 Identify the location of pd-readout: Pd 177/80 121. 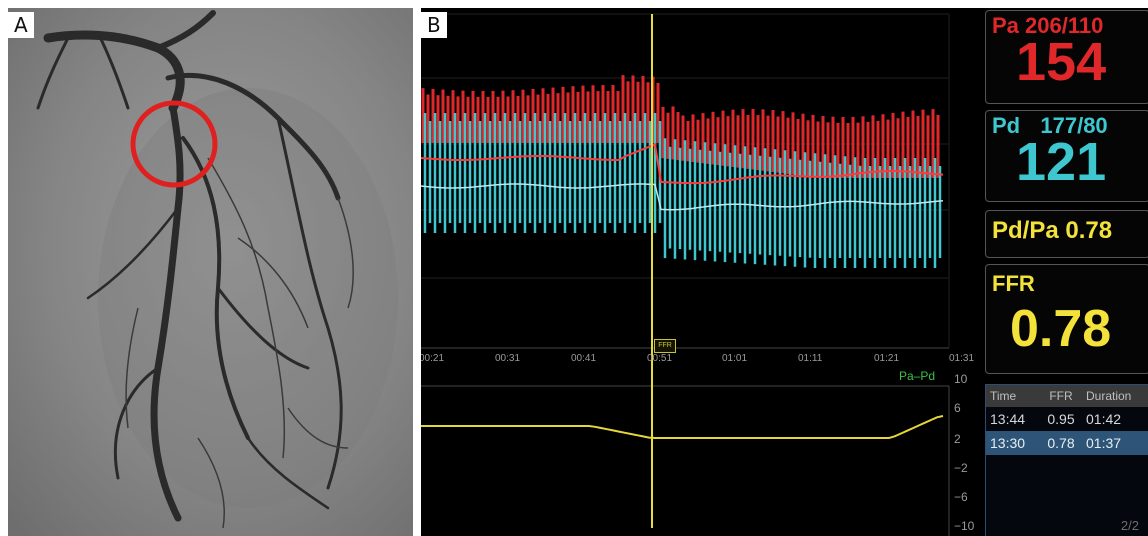
(1066, 156).